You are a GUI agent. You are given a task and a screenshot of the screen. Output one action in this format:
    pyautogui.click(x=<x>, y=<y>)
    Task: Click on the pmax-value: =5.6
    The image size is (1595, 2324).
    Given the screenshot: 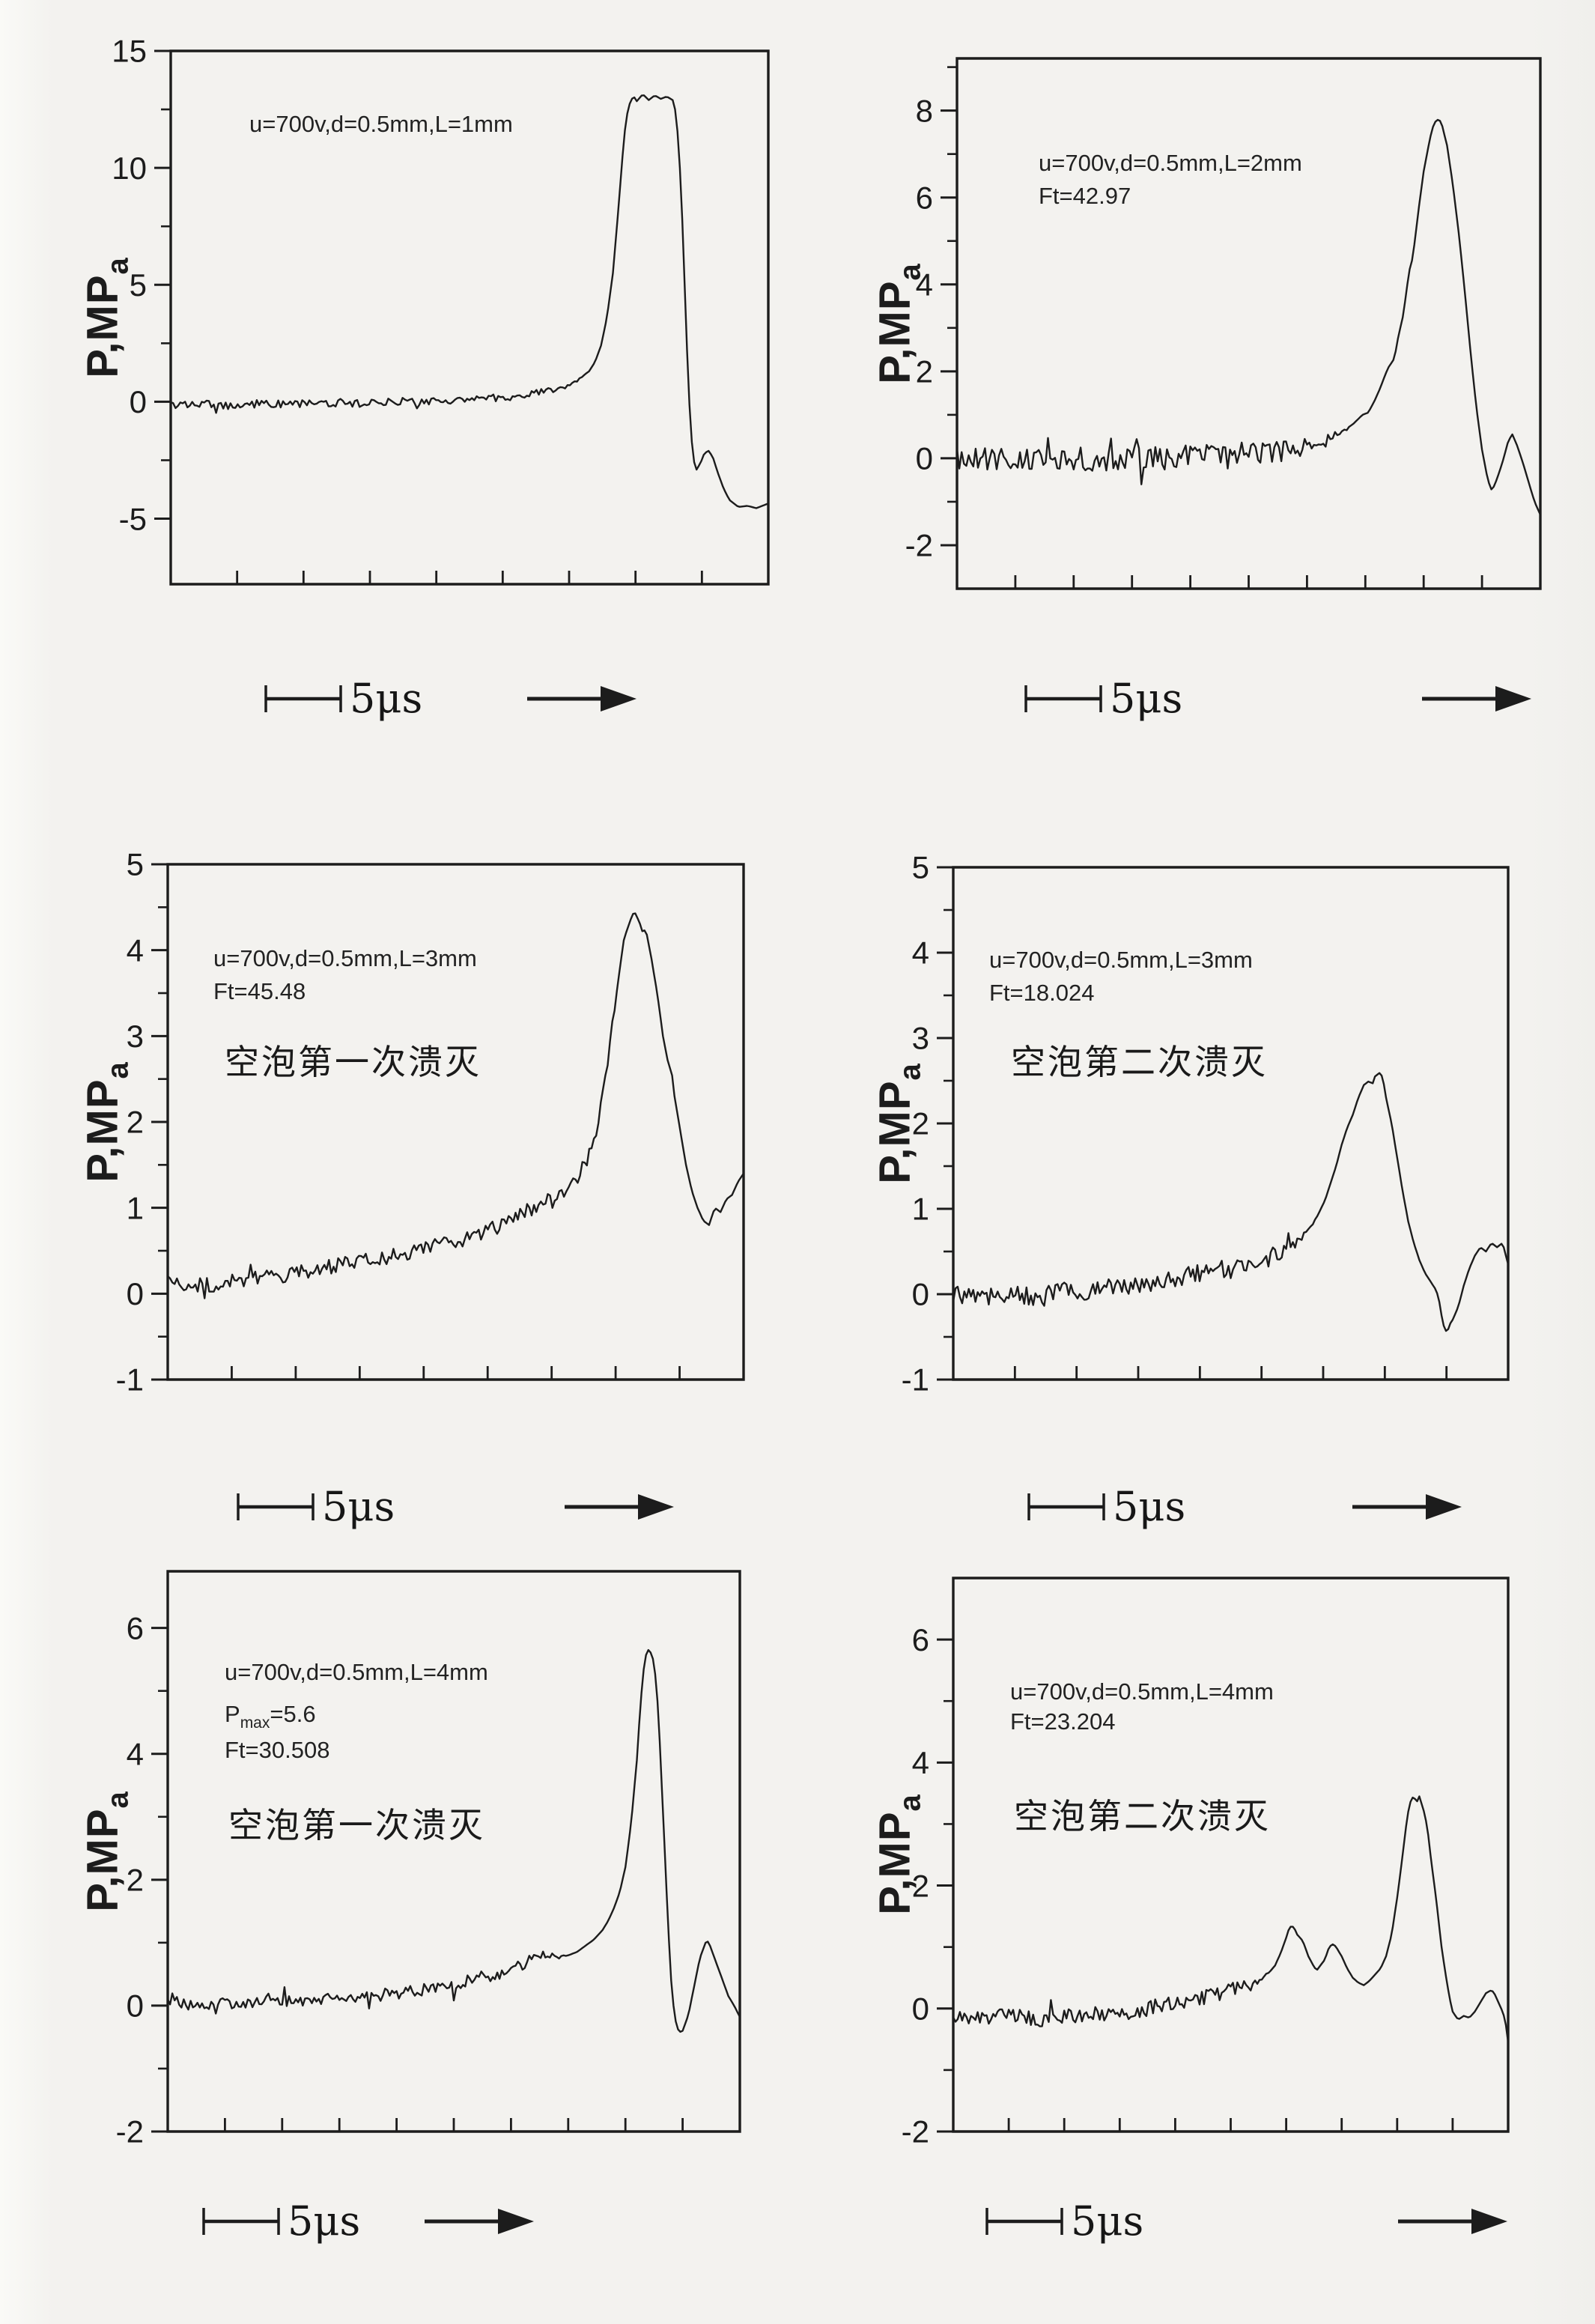 What is the action you would take?
    pyautogui.click(x=293, y=1714)
    